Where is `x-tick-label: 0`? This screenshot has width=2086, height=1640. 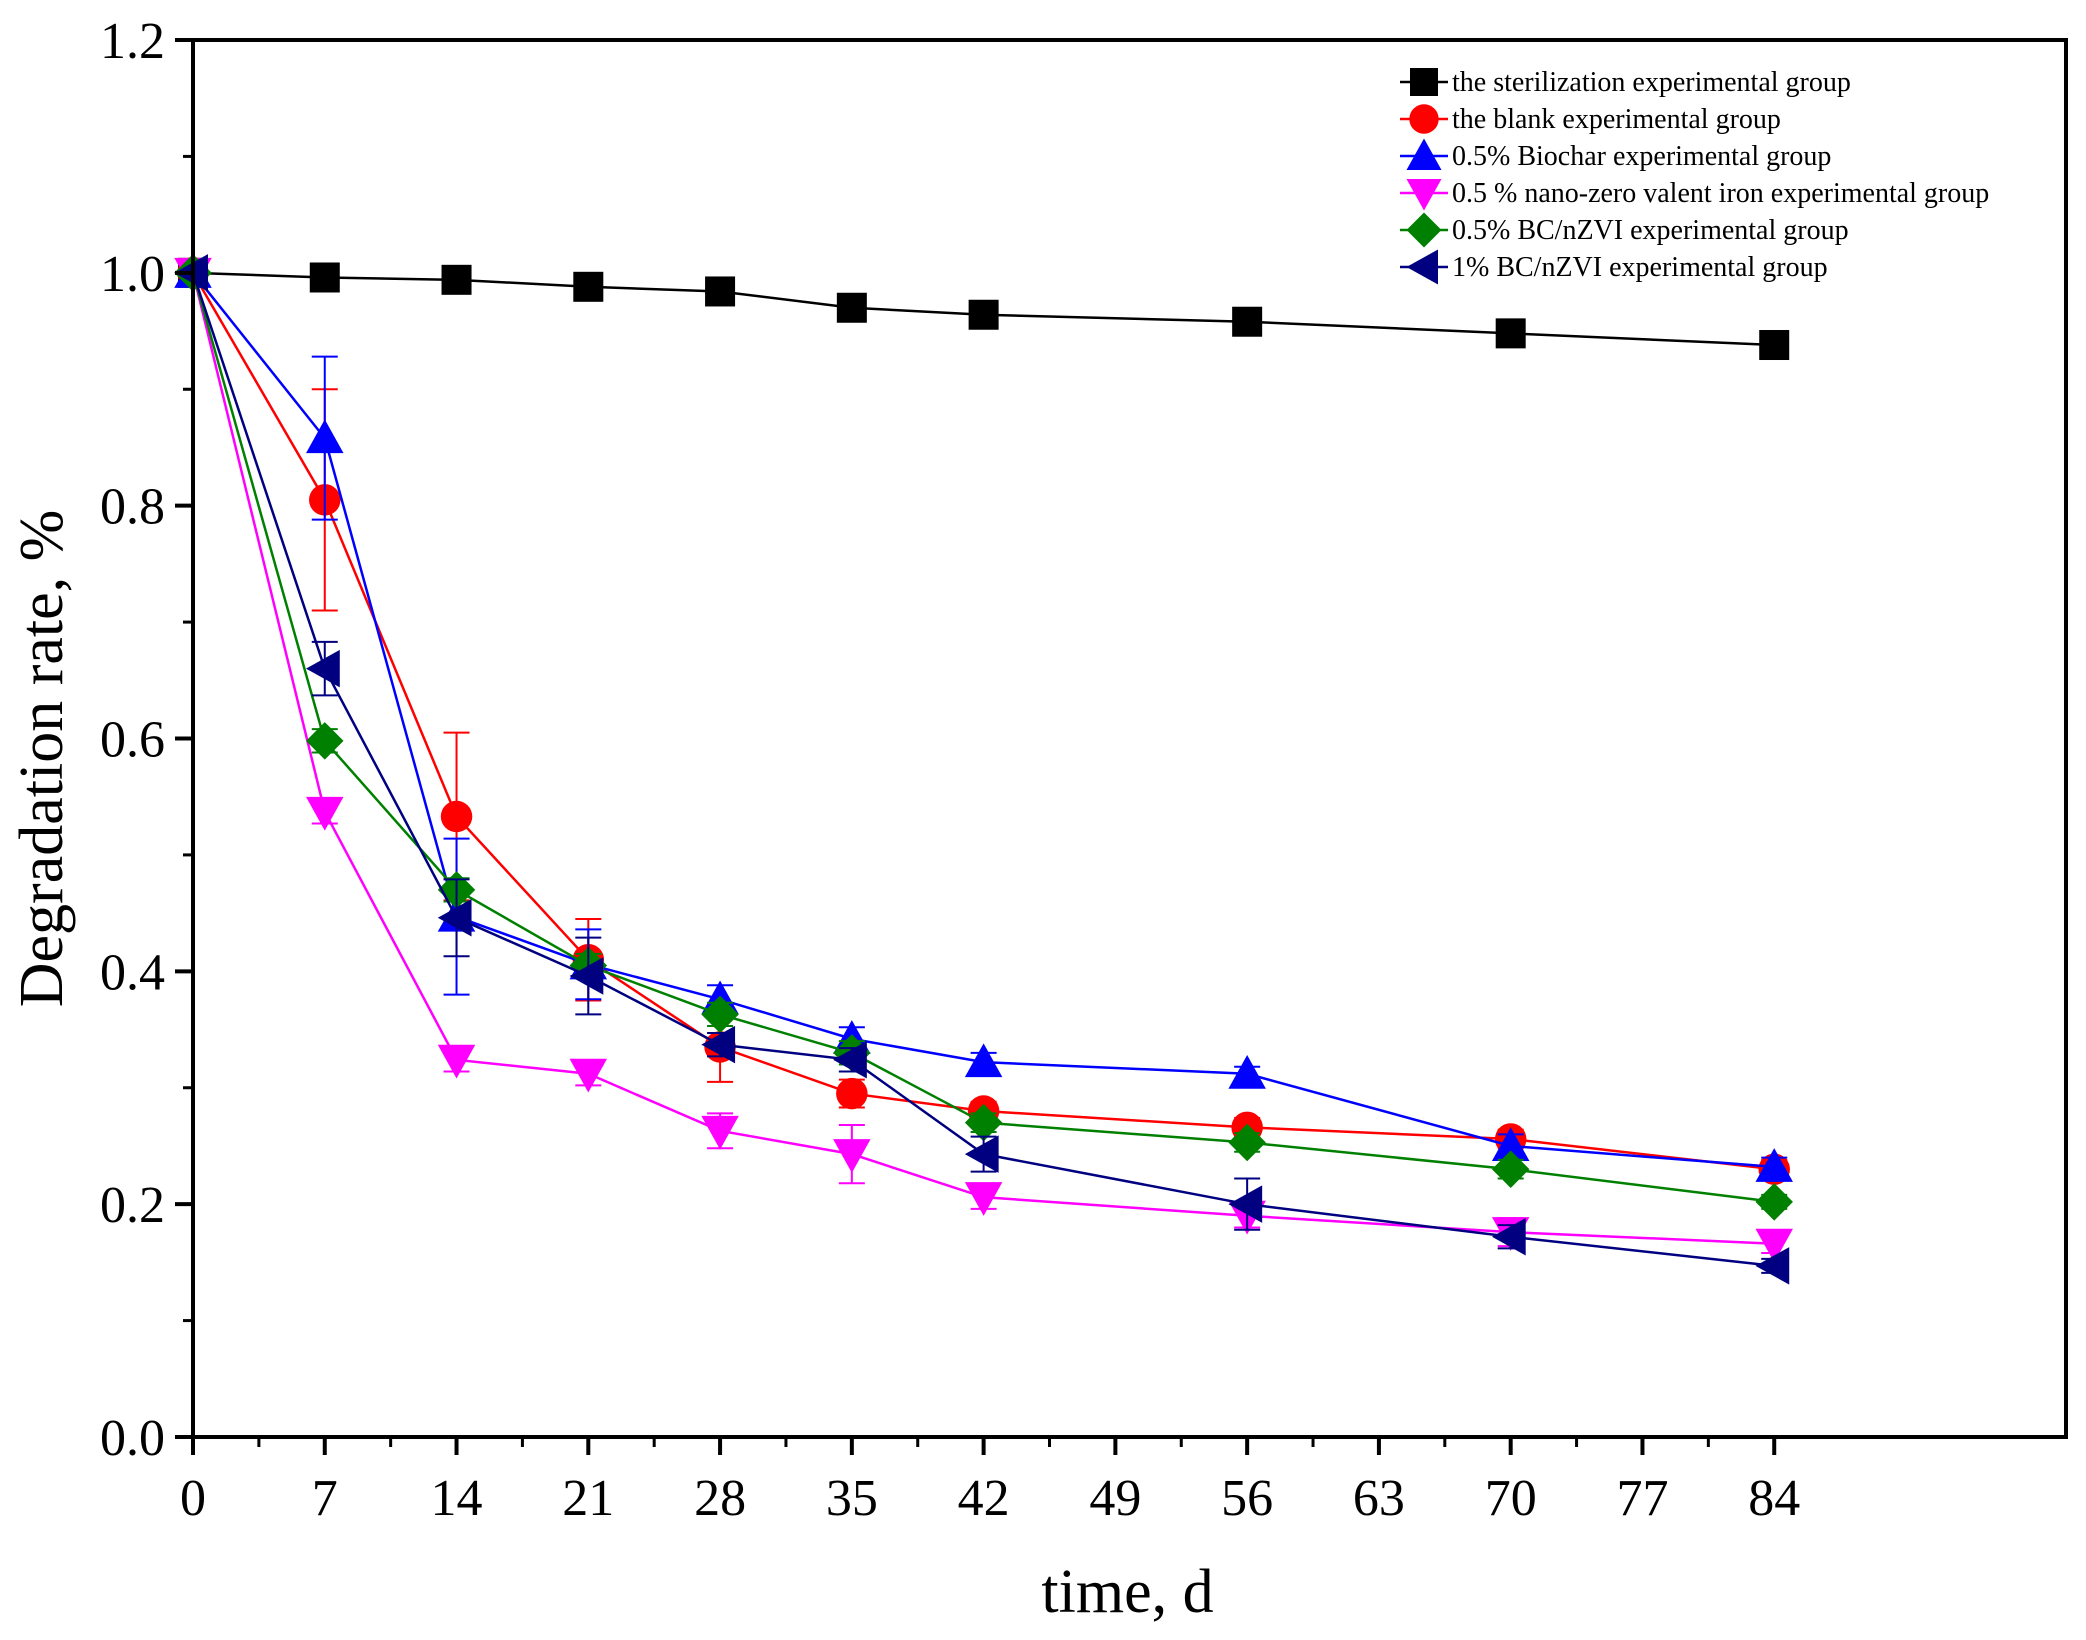 x-tick-label: 0 is located at coordinates (193, 1498).